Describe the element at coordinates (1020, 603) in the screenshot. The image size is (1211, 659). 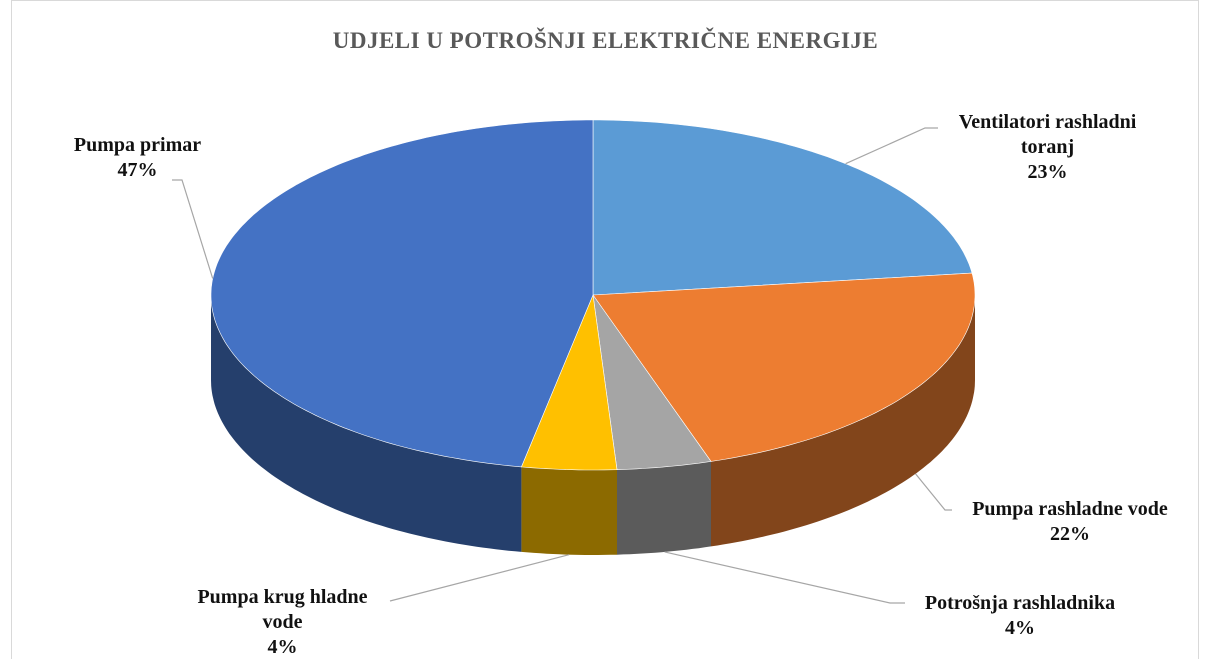
I see `category-label: Potrošnja rashladnika` at that location.